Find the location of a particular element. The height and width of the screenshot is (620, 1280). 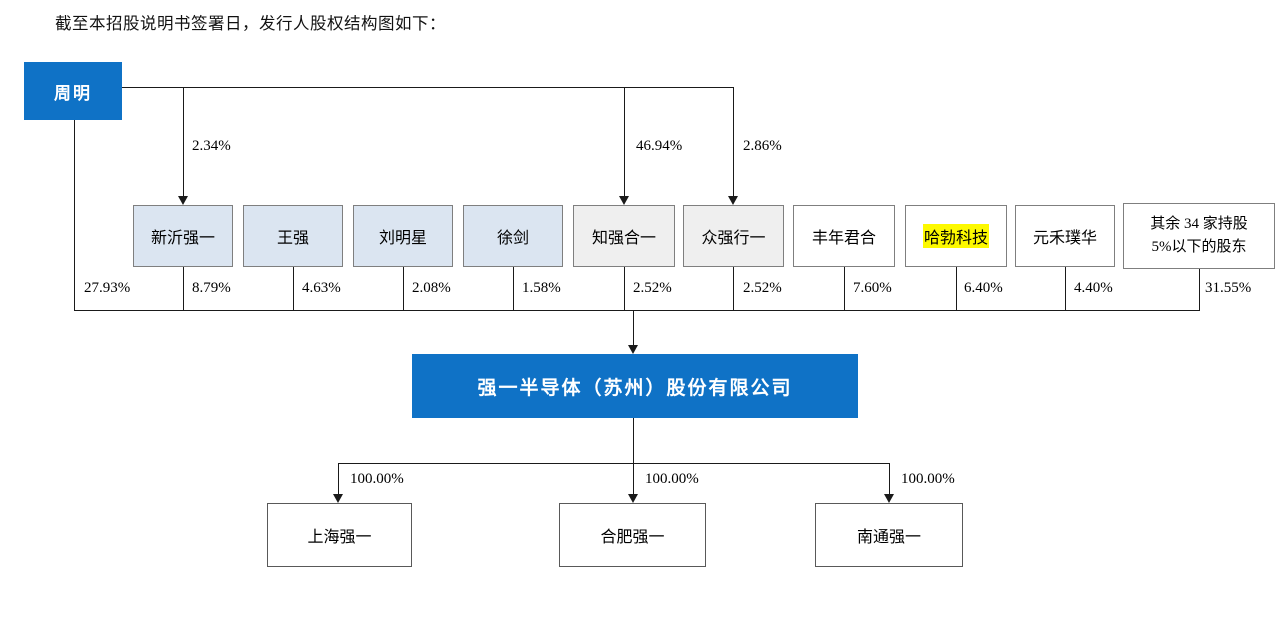

subsidiary-name: 上海强一 is located at coordinates (339, 537).